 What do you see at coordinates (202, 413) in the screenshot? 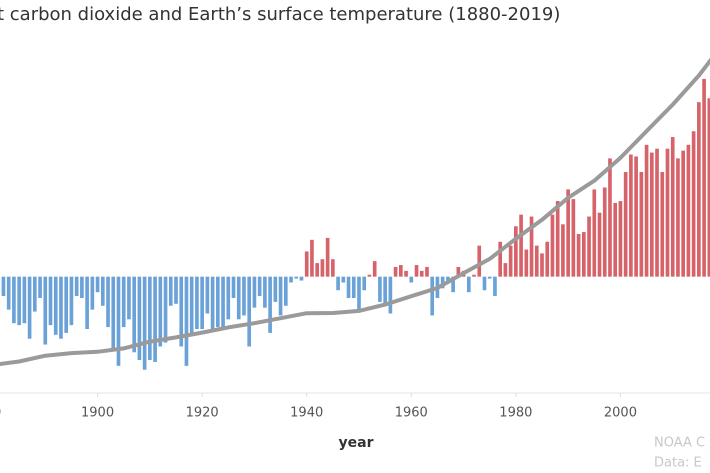
I see `x-tick-label: 1920` at bounding box center [202, 413].